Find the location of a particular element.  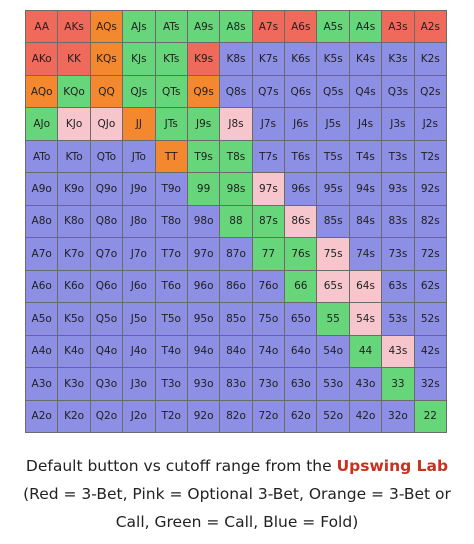

hand-cell: 97o is located at coordinates (203, 254).